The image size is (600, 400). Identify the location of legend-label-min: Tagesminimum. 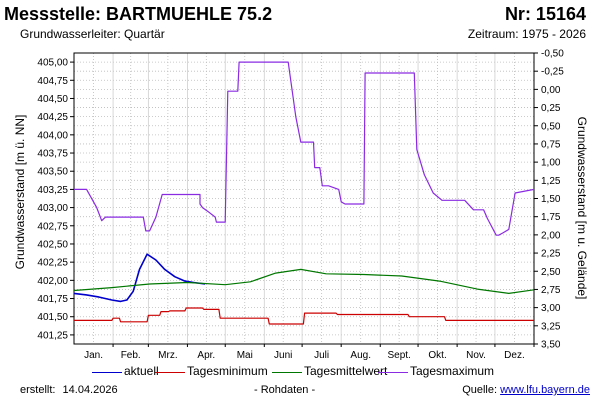
(227, 371).